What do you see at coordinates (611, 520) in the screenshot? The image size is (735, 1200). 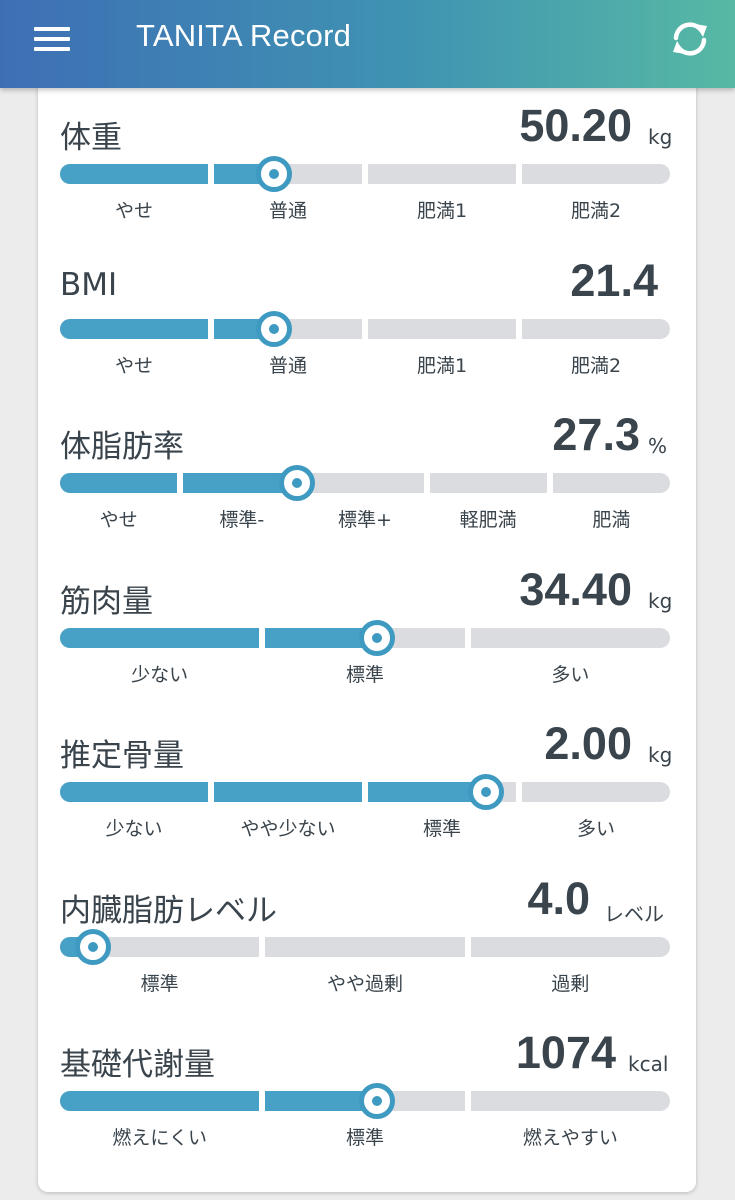 I see `gauge-label: 肥満` at bounding box center [611, 520].